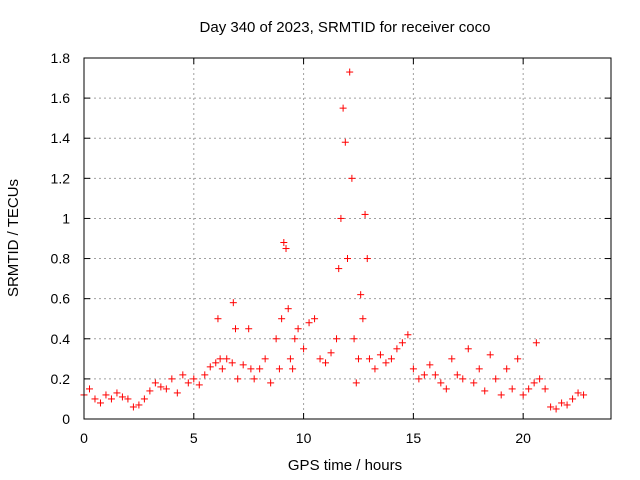 The image size is (640, 480). What do you see at coordinates (61, 259) in the screenshot?
I see `y-tick-label: 0.8` at bounding box center [61, 259].